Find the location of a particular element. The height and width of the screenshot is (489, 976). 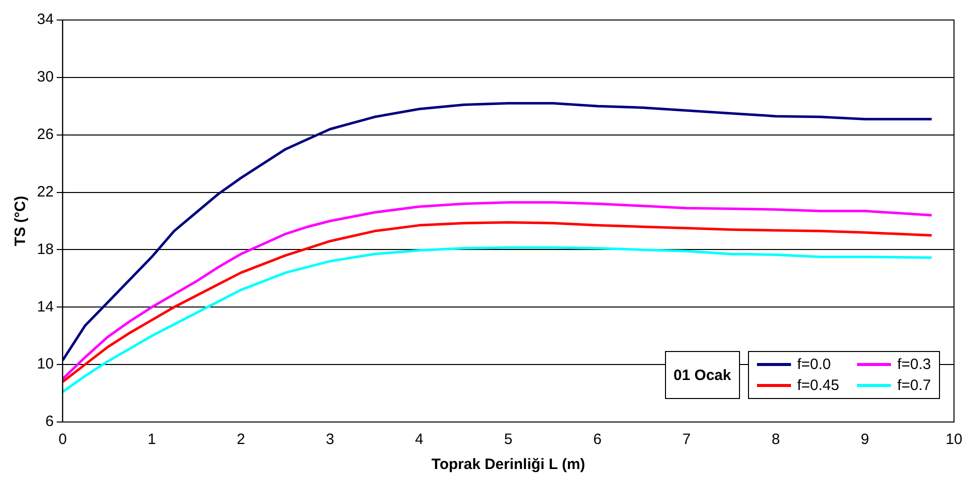

x-tick-label: 3 is located at coordinates (330, 439).